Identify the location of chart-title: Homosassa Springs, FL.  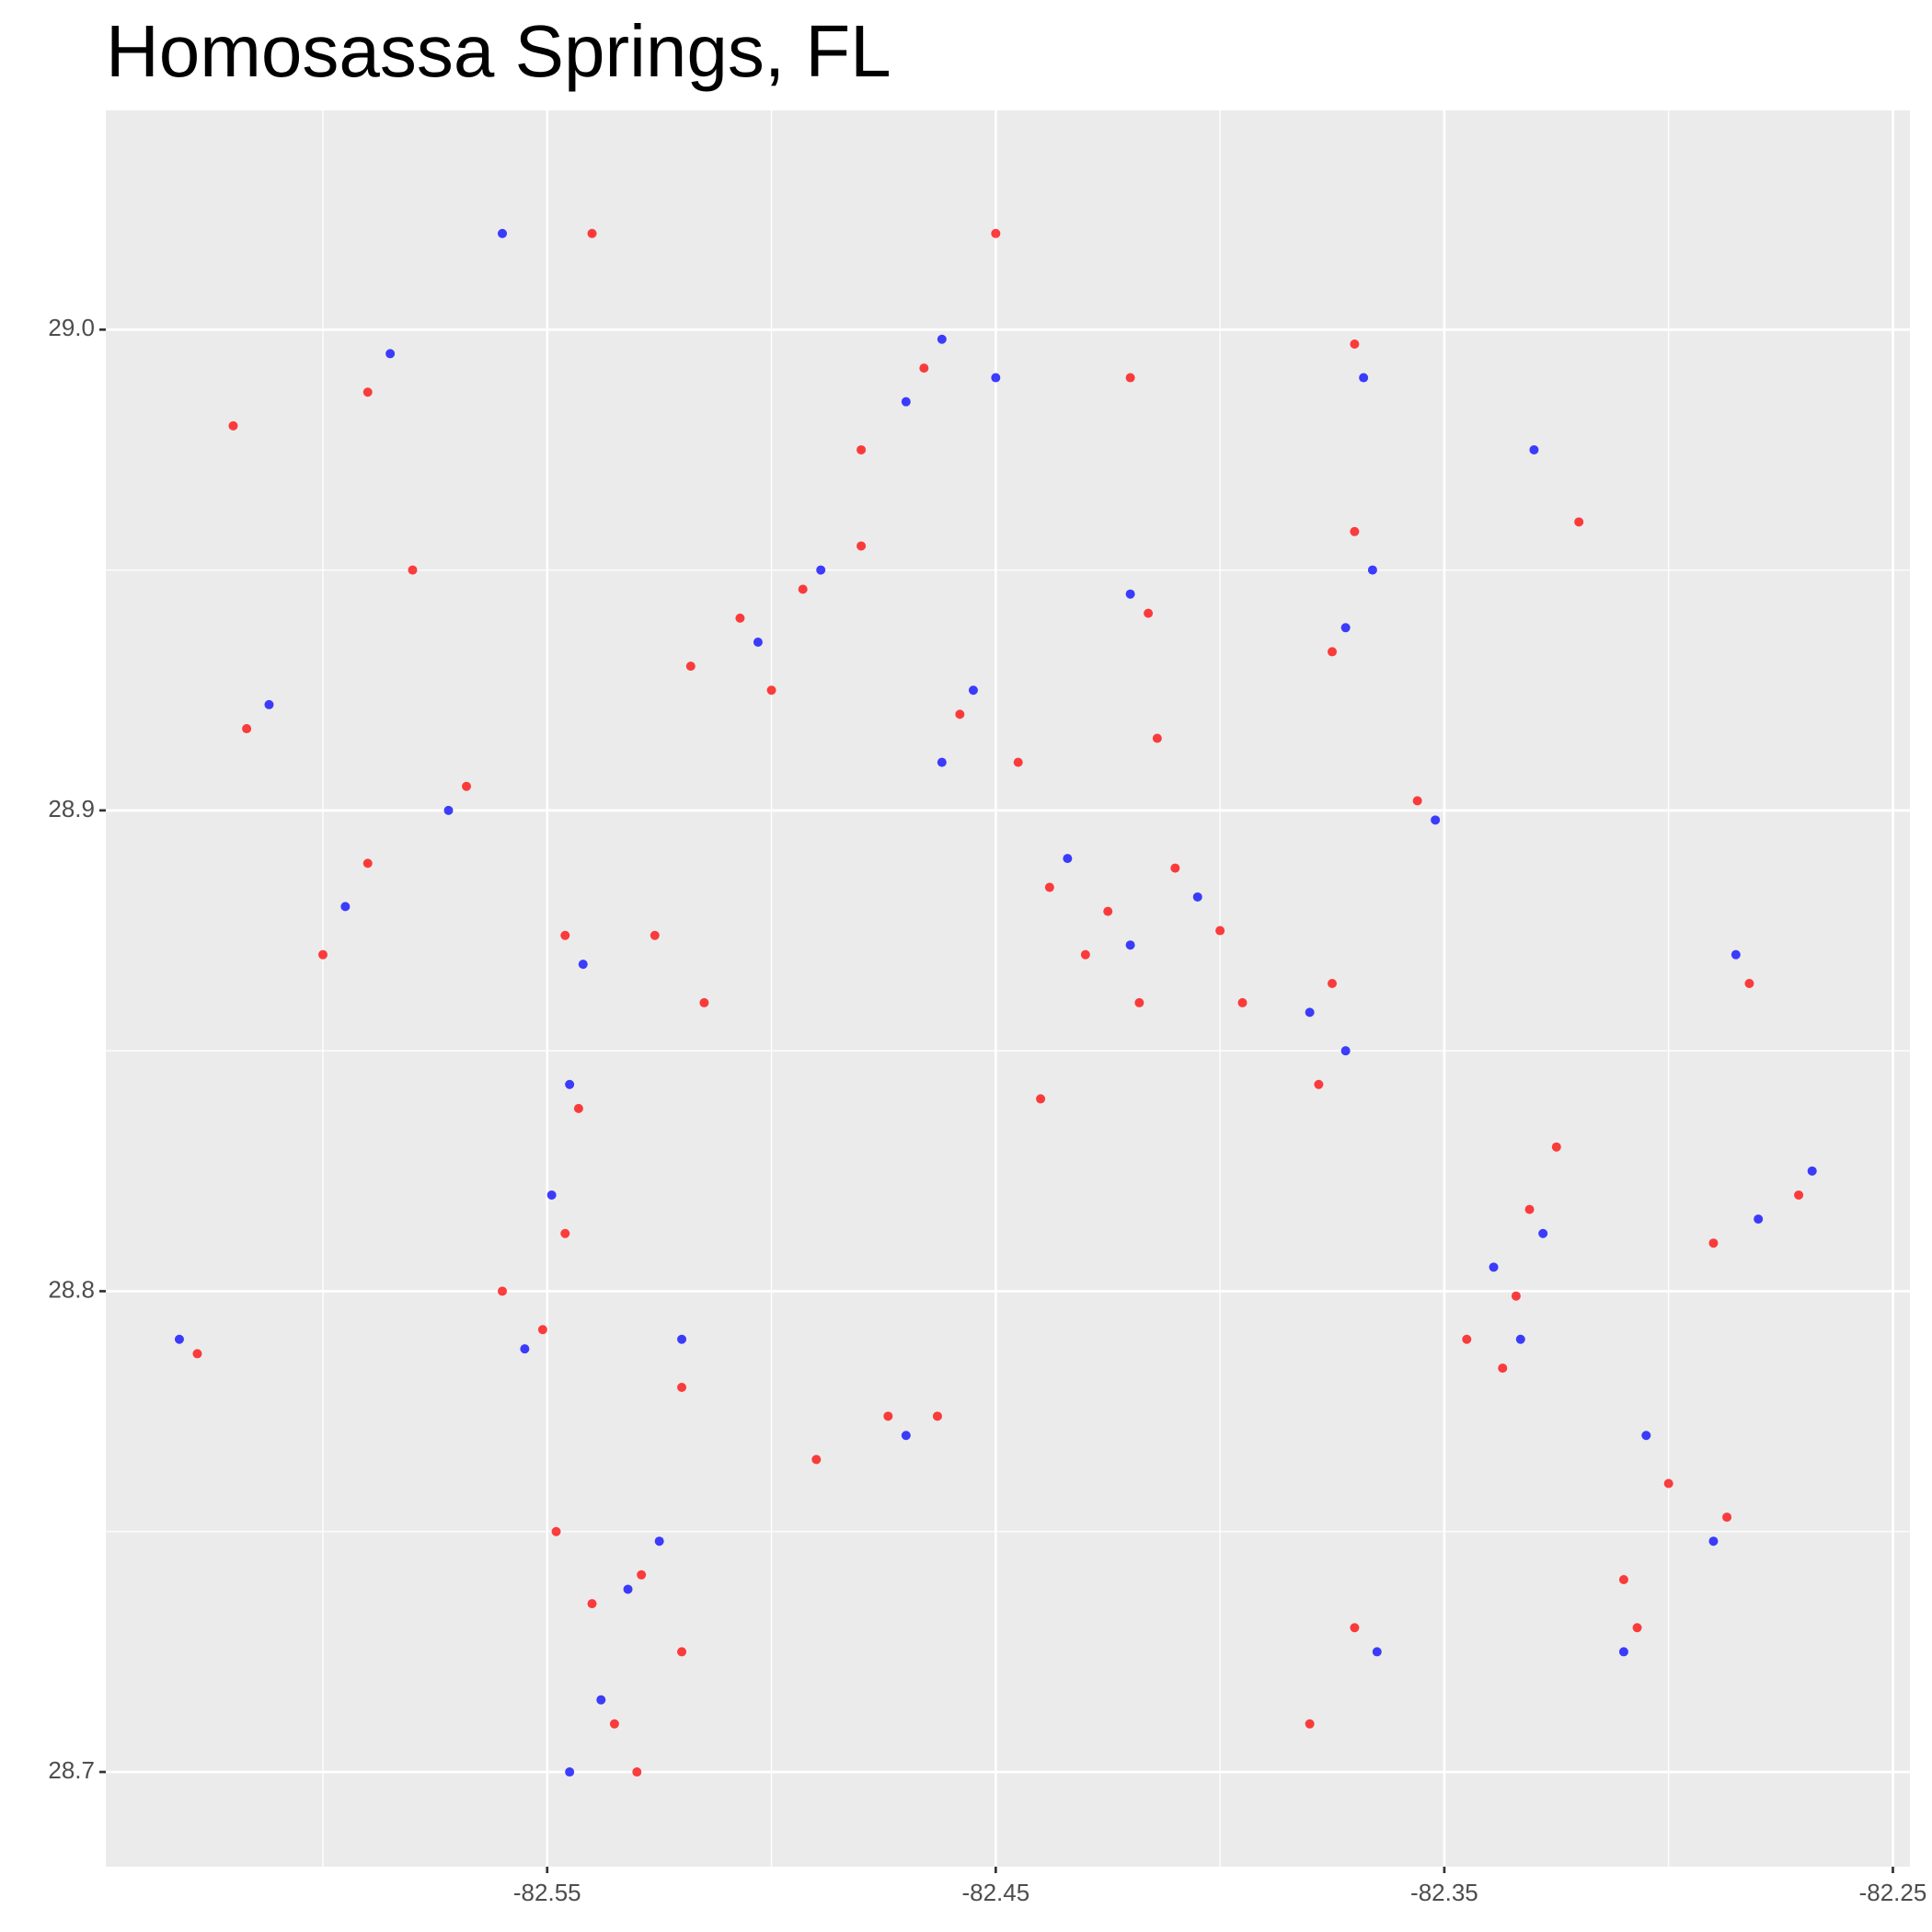
(498, 51).